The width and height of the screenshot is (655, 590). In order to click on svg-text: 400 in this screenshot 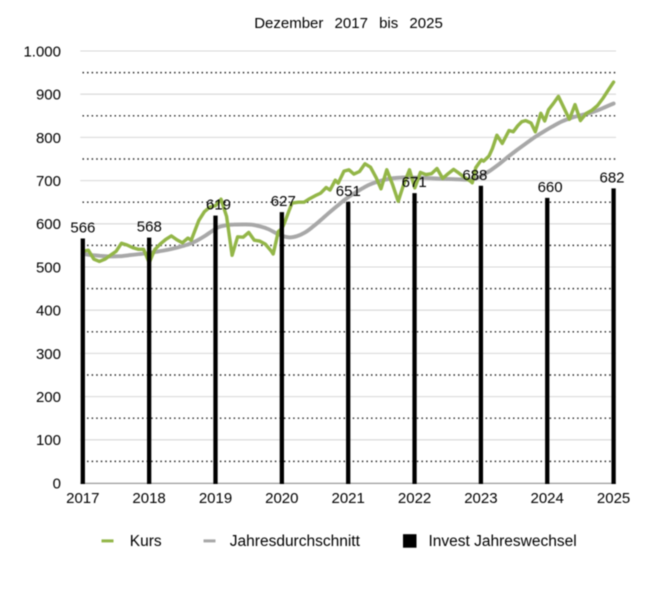, I will do `click(48, 311)`.